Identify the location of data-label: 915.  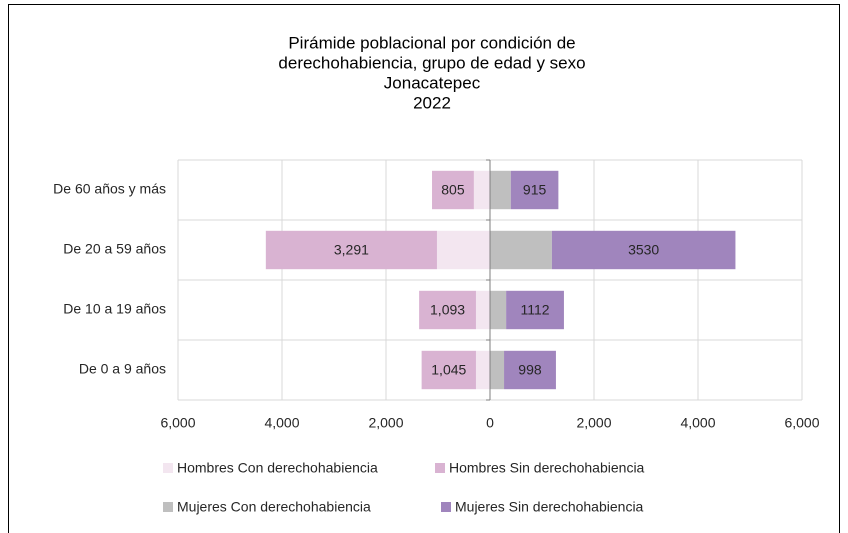
(535, 190).